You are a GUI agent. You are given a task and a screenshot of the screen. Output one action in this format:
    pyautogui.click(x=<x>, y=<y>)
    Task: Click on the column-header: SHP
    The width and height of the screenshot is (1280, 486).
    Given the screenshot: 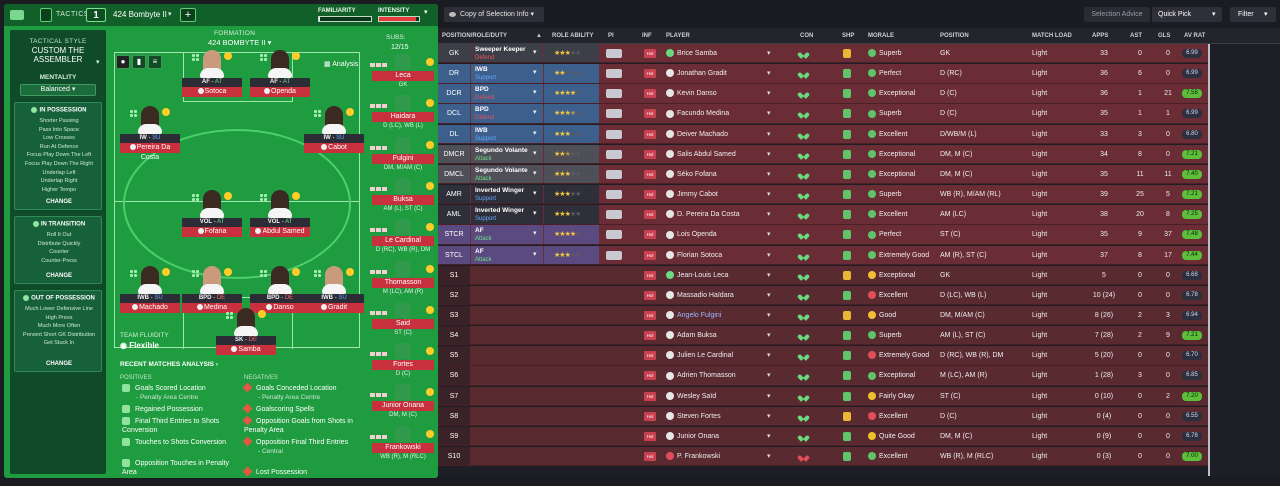 What is the action you would take?
    pyautogui.click(x=848, y=36)
    